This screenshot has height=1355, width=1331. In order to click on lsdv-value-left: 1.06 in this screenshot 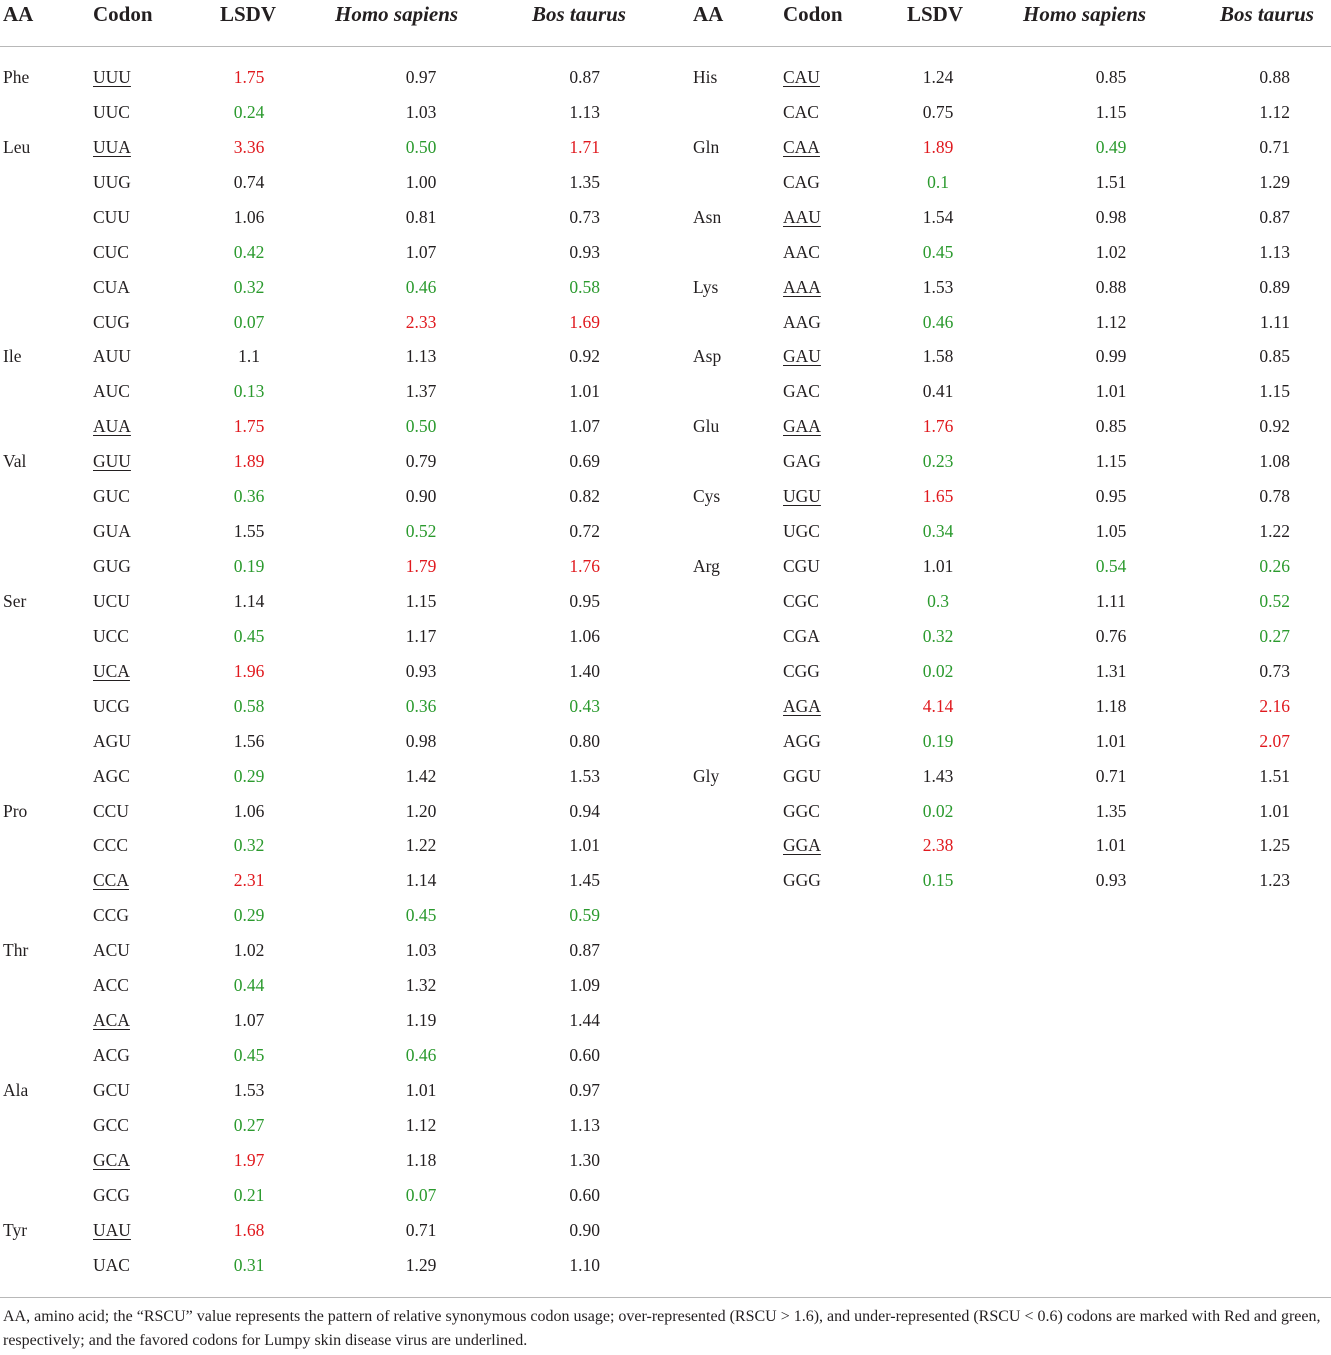, I will do `click(249, 811)`.